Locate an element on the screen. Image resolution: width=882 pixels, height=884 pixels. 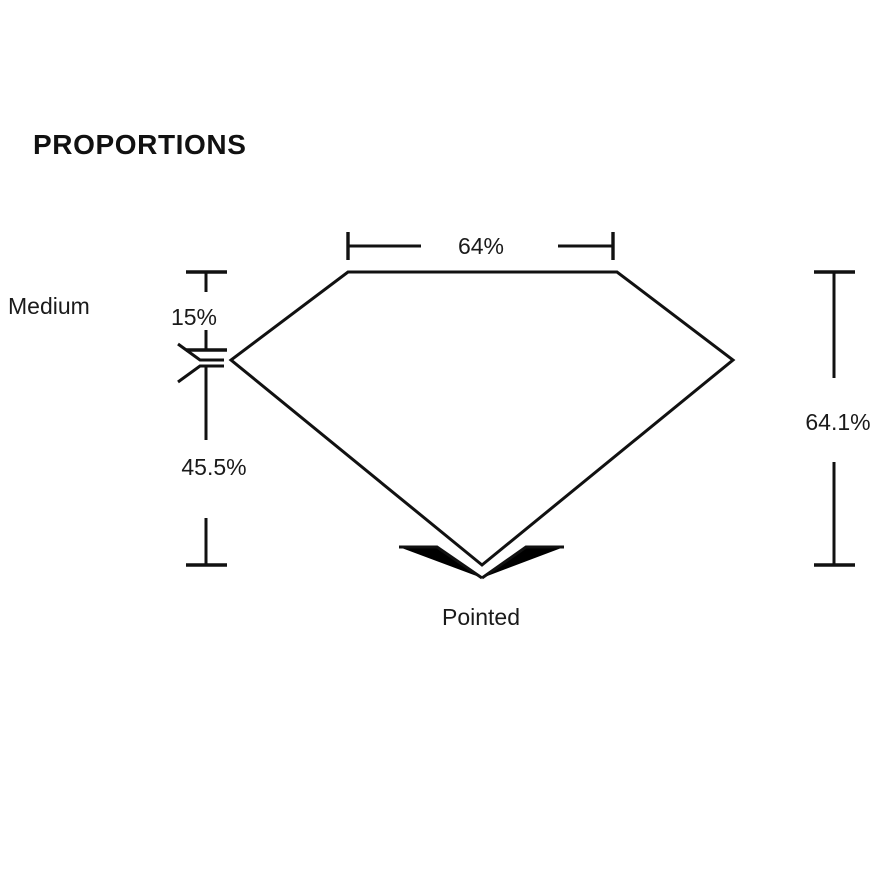
culet-size-label: Pointed is located at coordinates (481, 617).